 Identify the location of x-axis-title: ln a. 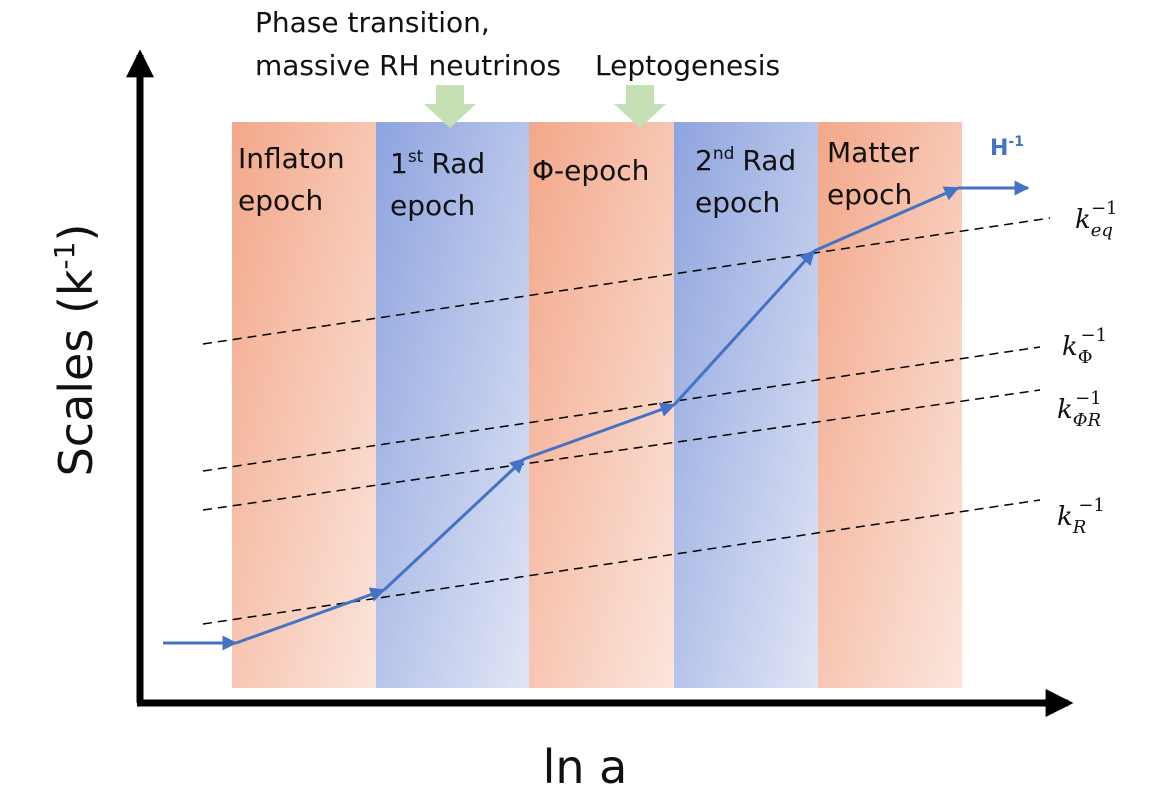
(585, 767).